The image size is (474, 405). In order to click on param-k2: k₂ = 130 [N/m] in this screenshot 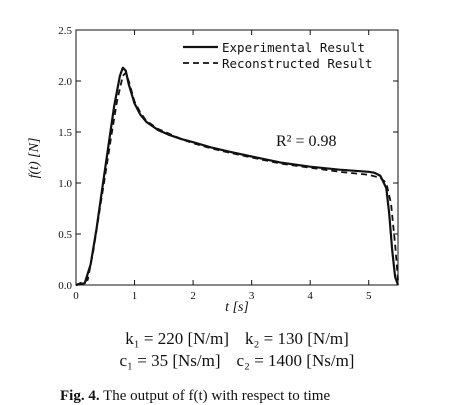, I will do `click(297, 338)`.